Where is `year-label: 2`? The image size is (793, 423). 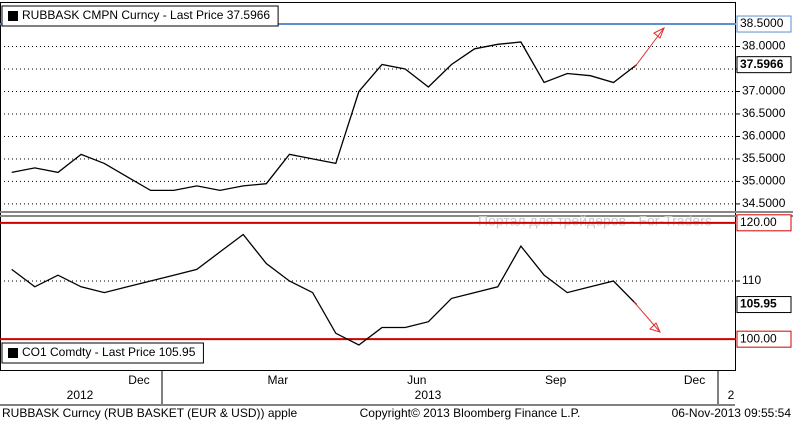 year-label: 2 is located at coordinates (731, 395).